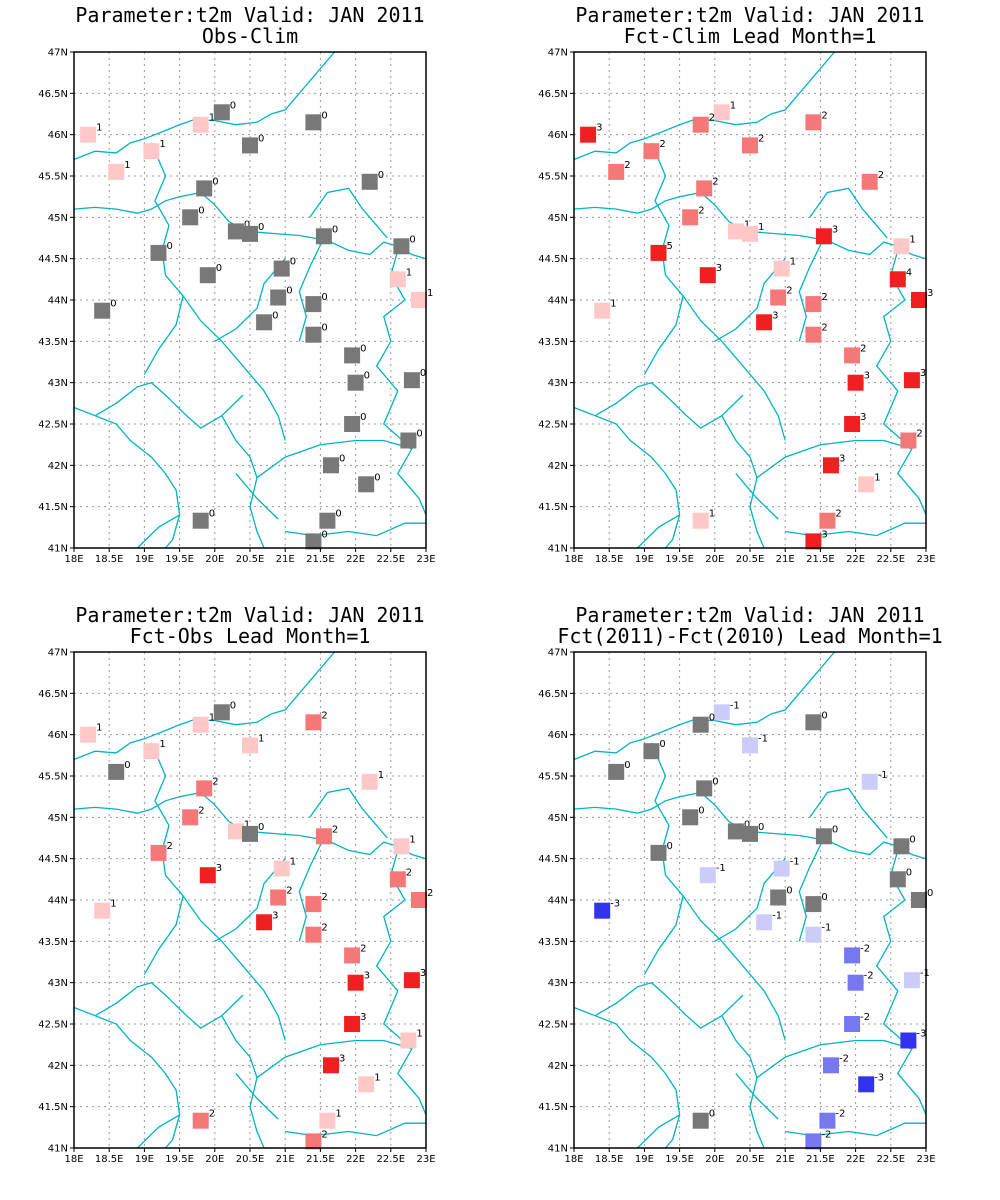  I want to click on lon-tick-label: 19E, so click(644, 559).